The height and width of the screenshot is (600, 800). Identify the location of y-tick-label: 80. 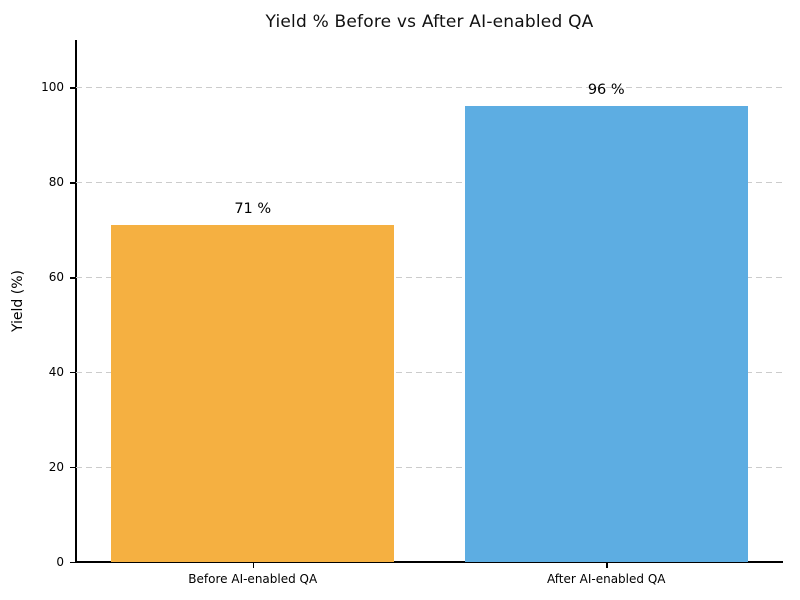
(56, 182).